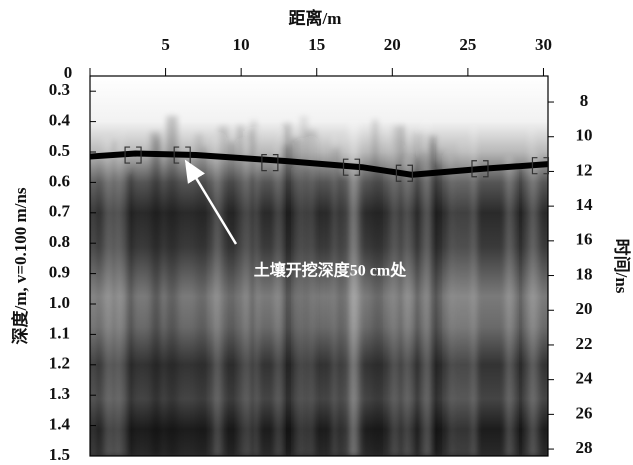  What do you see at coordinates (585, 378) in the screenshot?
I see `y2-tick-label: 24` at bounding box center [585, 378].